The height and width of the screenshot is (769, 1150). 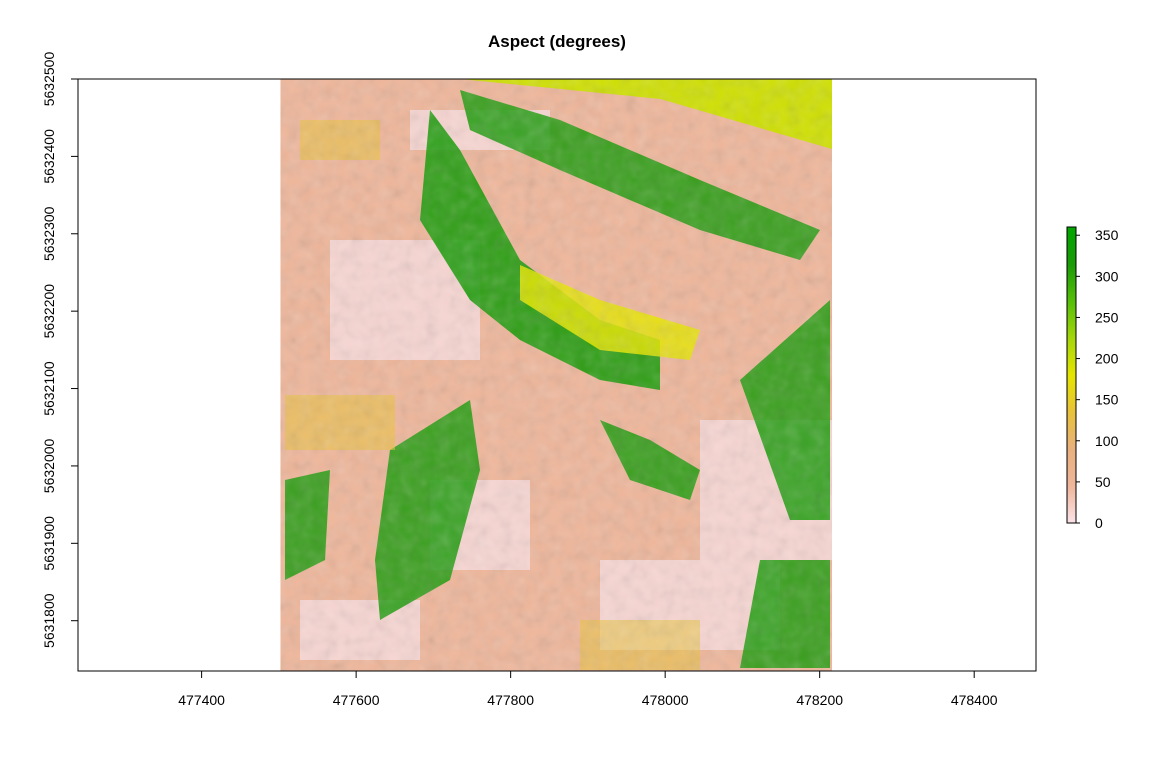 I want to click on x-tick-label: 477400, so click(x=201, y=700).